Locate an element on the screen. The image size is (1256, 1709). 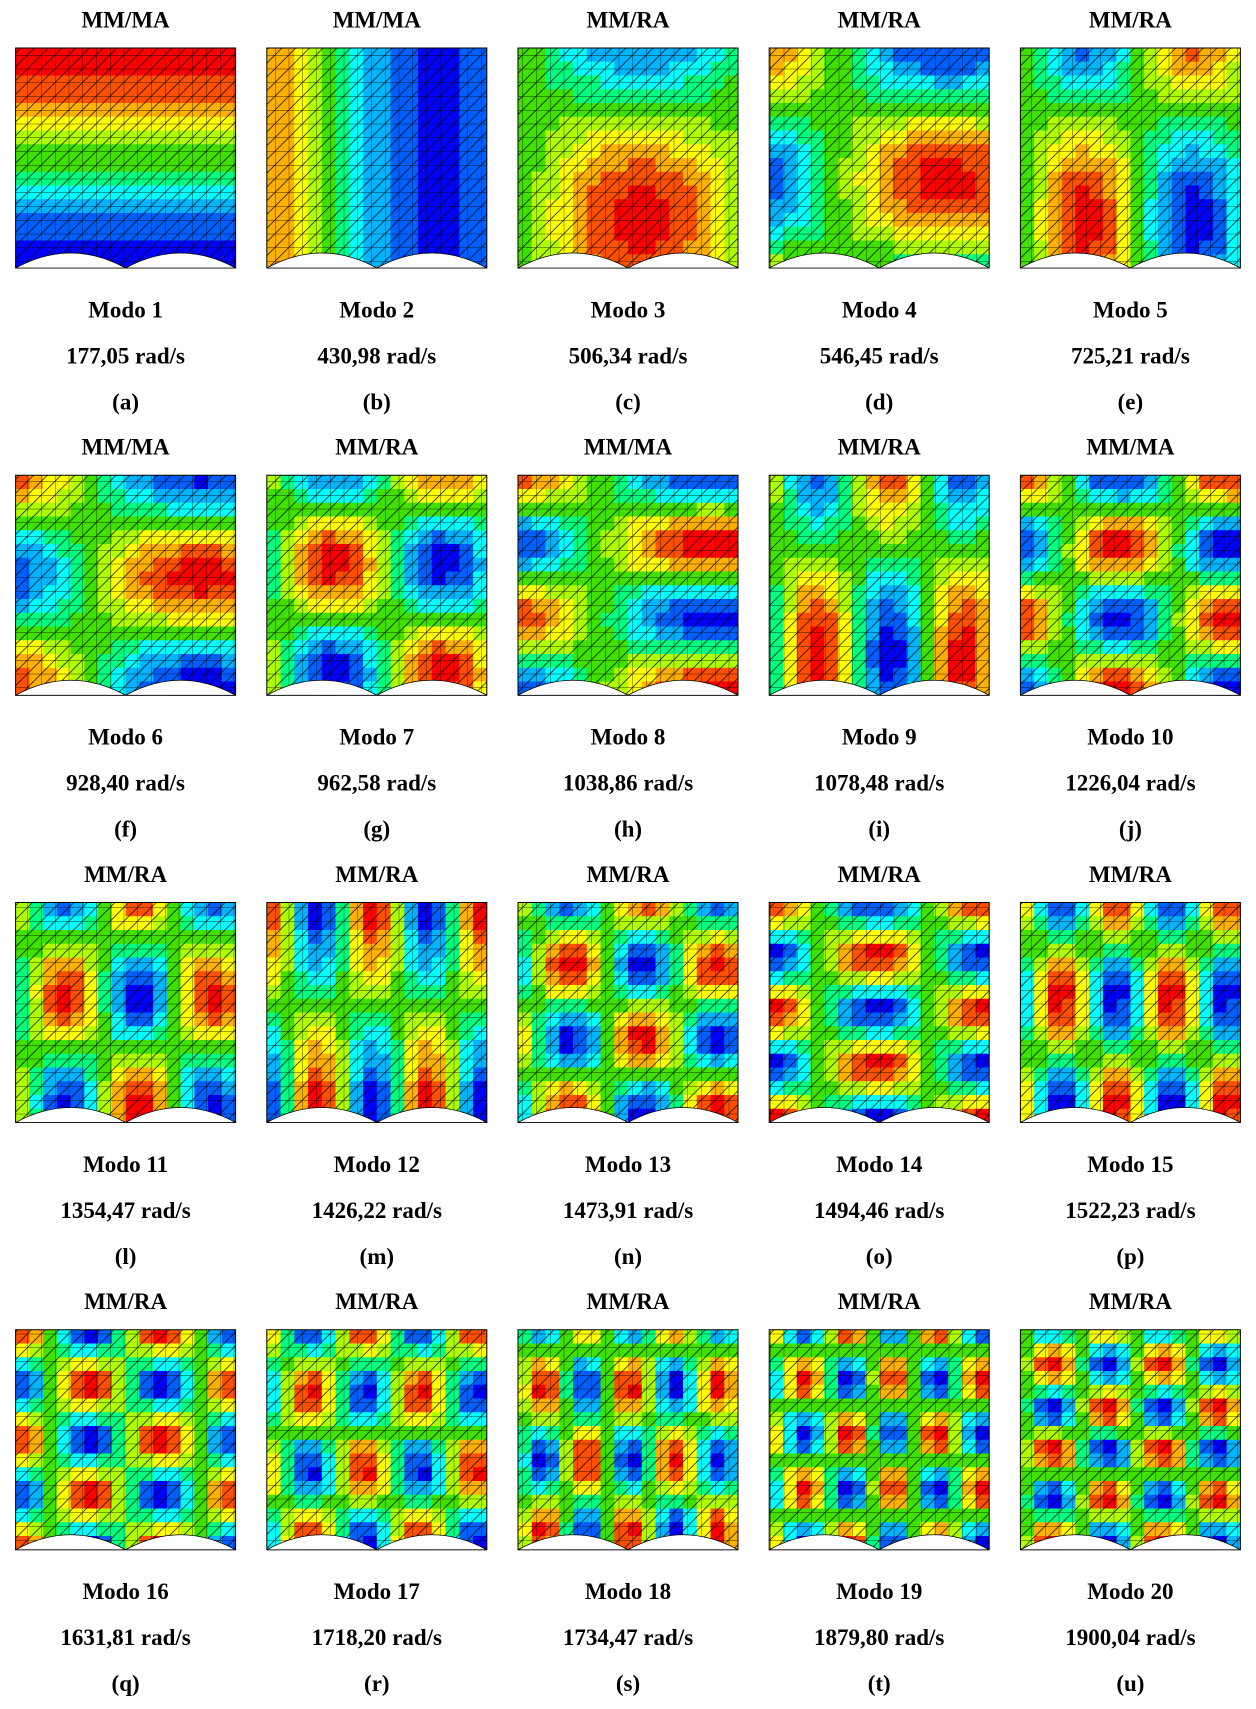
mode-frequency: 962,58 rad/s is located at coordinates (376, 783).